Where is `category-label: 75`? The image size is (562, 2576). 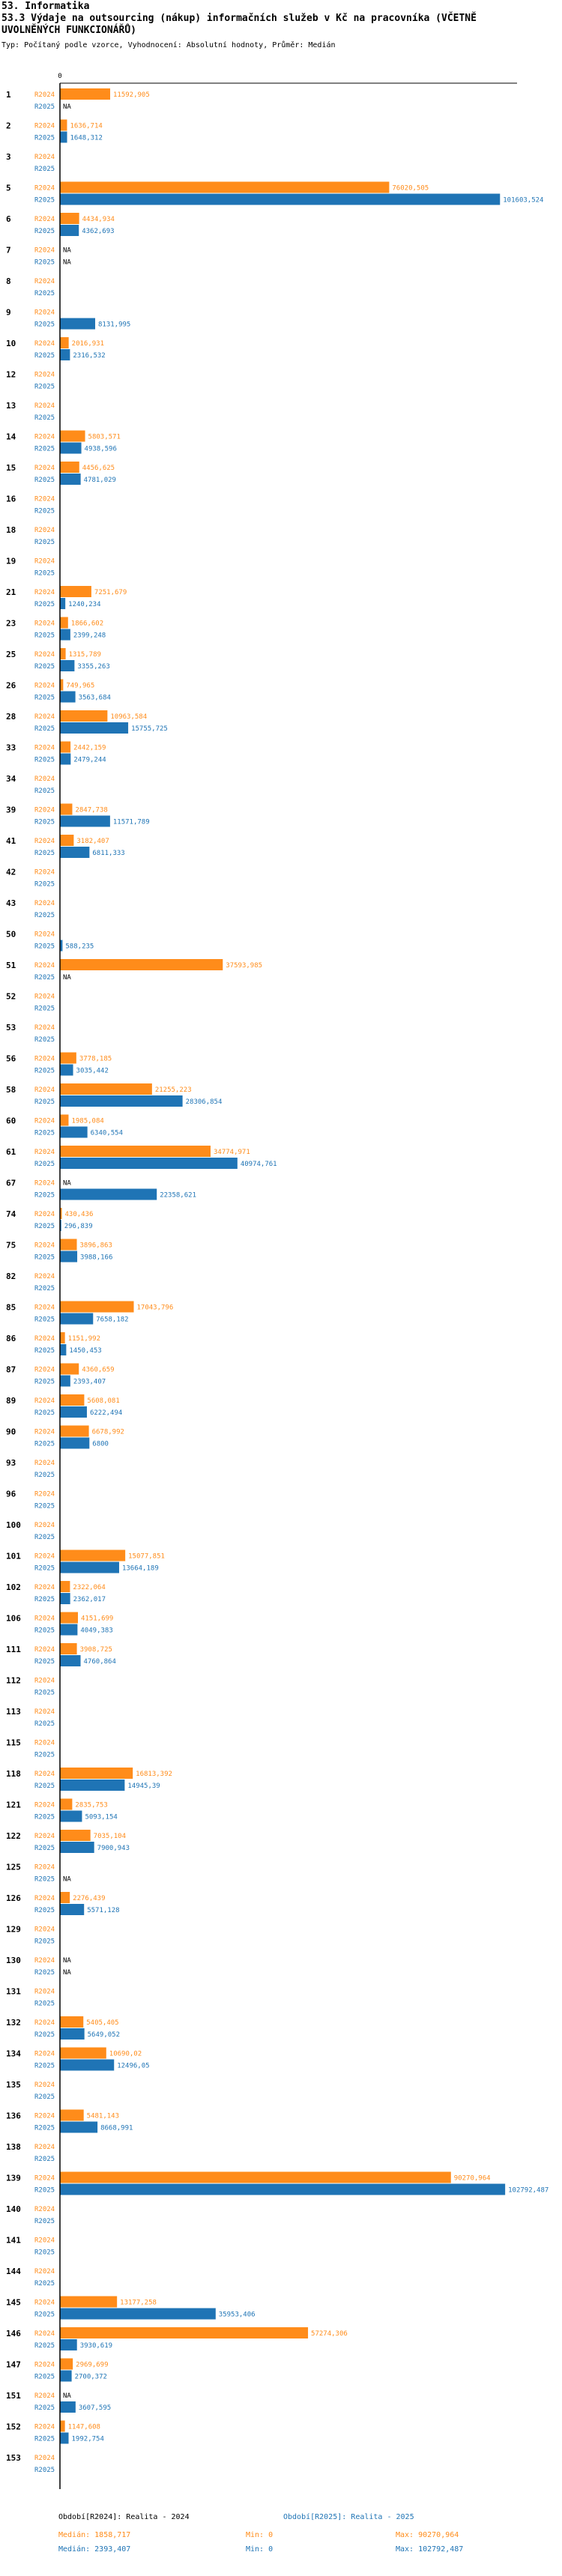
category-label: 75 is located at coordinates (11, 1246).